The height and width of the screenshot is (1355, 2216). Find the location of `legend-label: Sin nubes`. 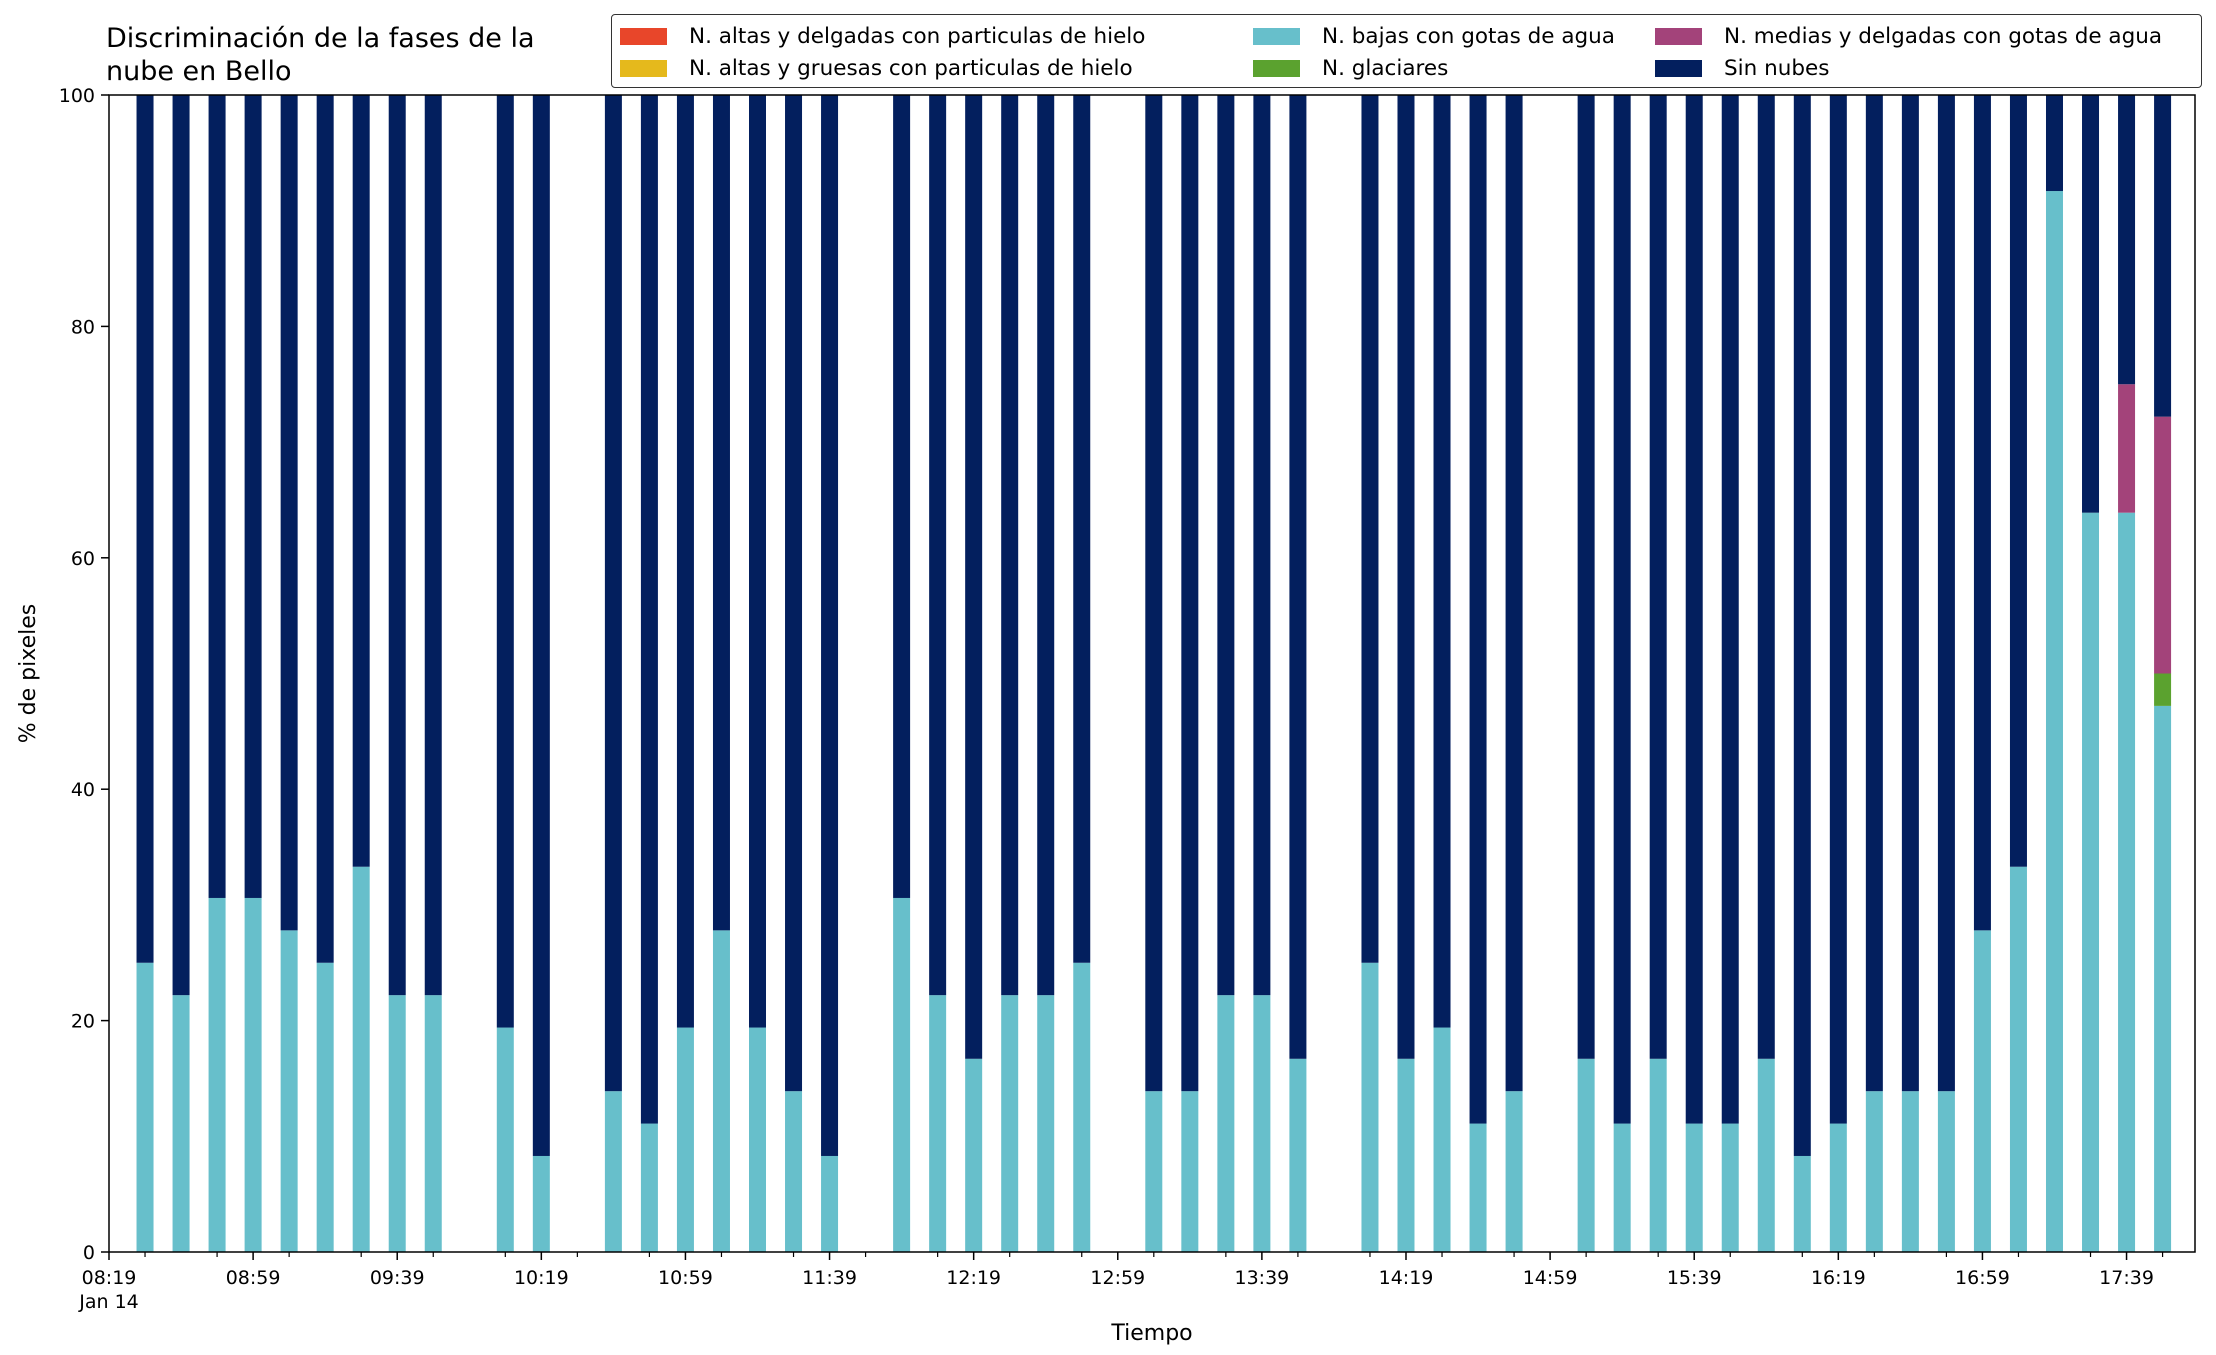

legend-label: Sin nubes is located at coordinates (1777, 68).